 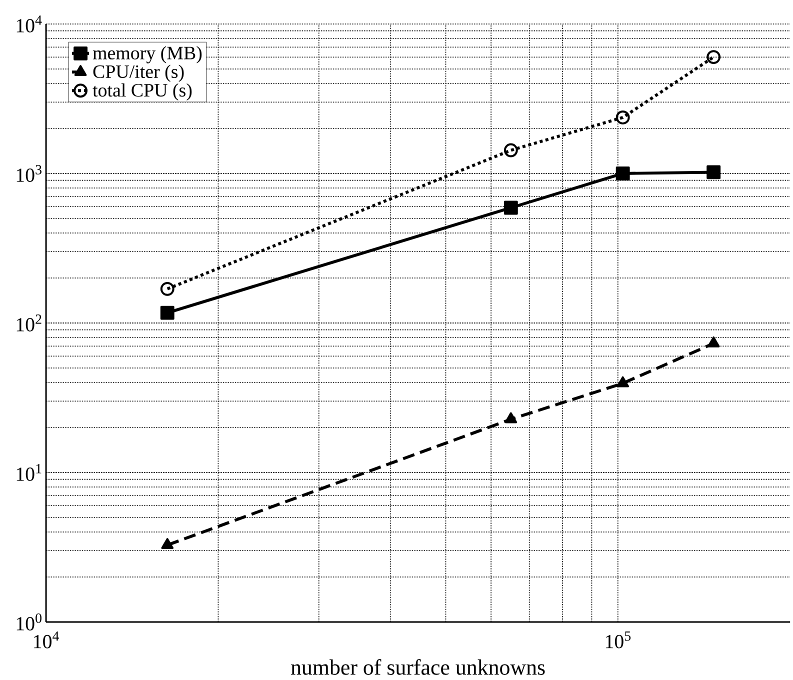 What do you see at coordinates (618, 639) in the screenshot?
I see `x-tick-label: 10$^{5}$` at bounding box center [618, 639].